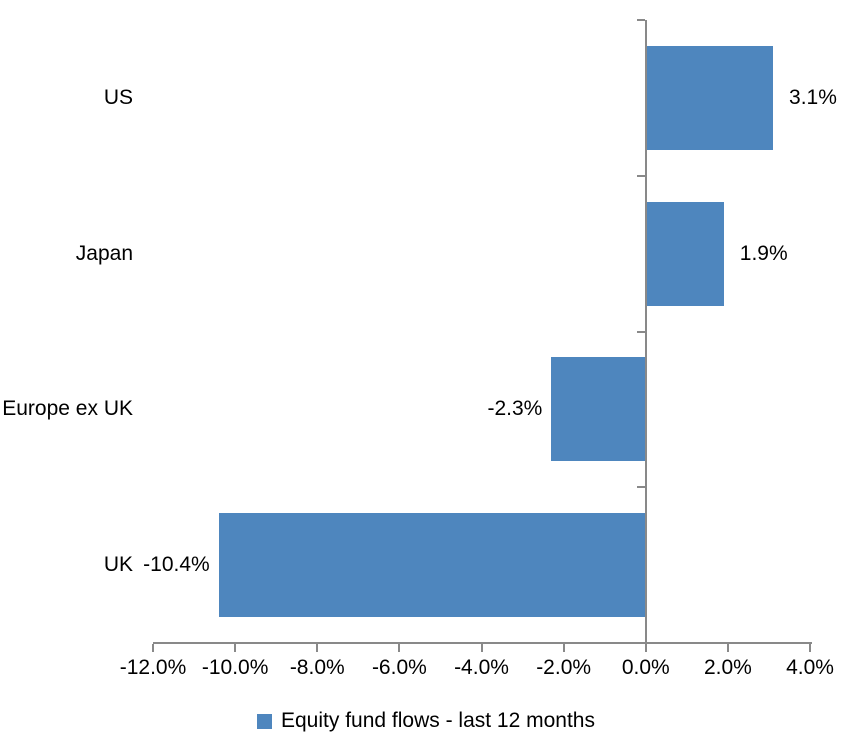 The height and width of the screenshot is (747, 852). I want to click on x-tick-label: -10.0%, so click(235, 667).